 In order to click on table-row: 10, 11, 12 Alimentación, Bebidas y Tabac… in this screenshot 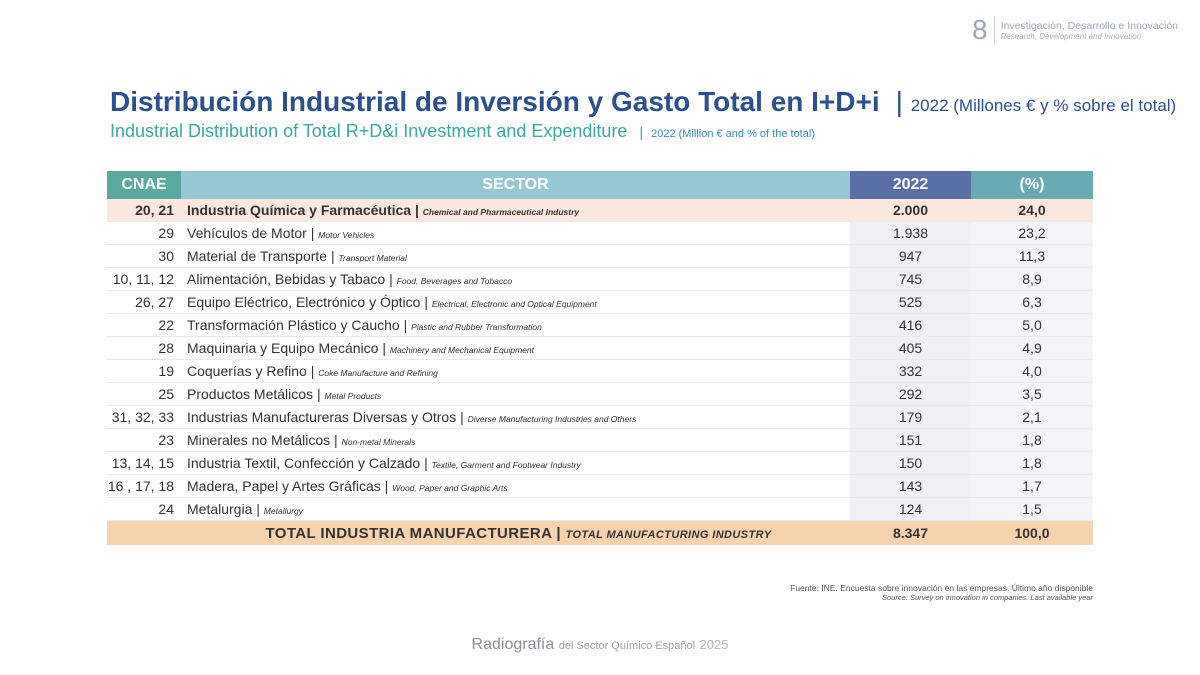, I will do `click(600, 279)`.